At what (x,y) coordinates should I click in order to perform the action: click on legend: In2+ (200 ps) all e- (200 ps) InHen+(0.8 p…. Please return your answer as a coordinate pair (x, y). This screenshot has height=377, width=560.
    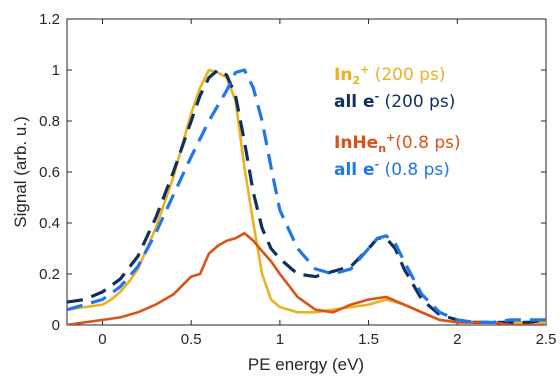
    Looking at the image, I should click on (397, 121).